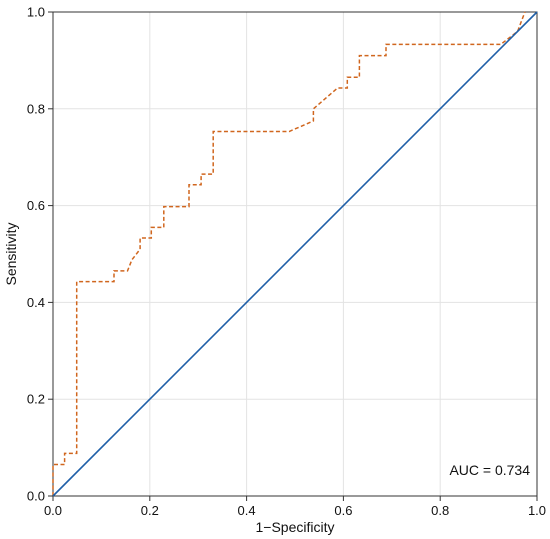 The height and width of the screenshot is (539, 550). I want to click on y-axis-ticks: 0.0 0.2 0.4 0.6 0.8 1.0, so click(40, 254).